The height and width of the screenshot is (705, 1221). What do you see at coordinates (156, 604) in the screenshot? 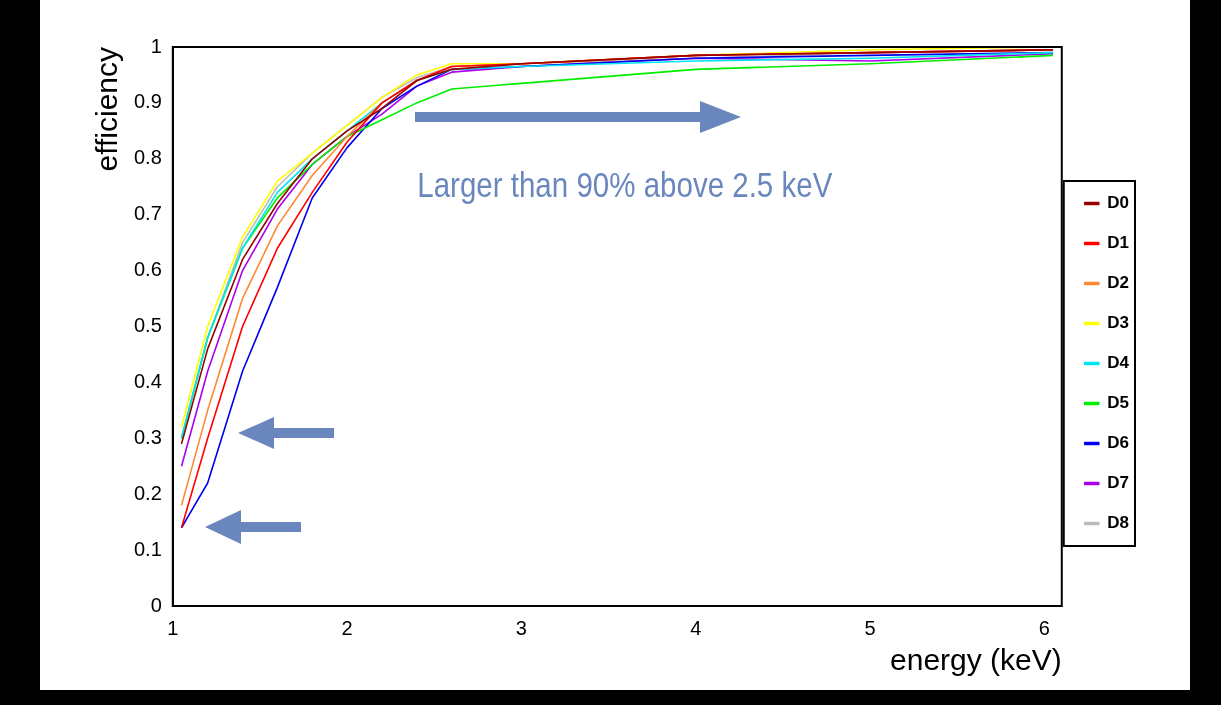
I see `y-tick-label: 0` at bounding box center [156, 604].